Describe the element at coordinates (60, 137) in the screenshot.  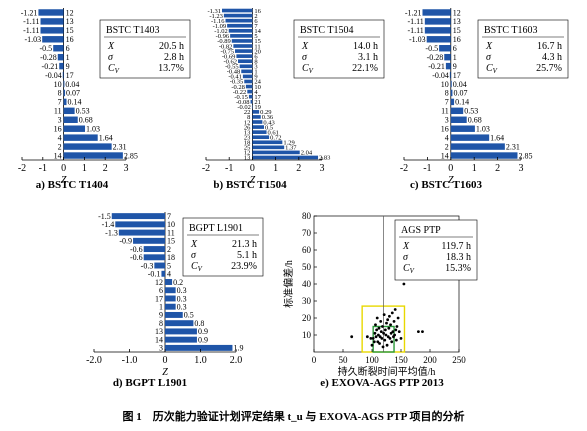
I see `lab-code-label: 4` at that location.